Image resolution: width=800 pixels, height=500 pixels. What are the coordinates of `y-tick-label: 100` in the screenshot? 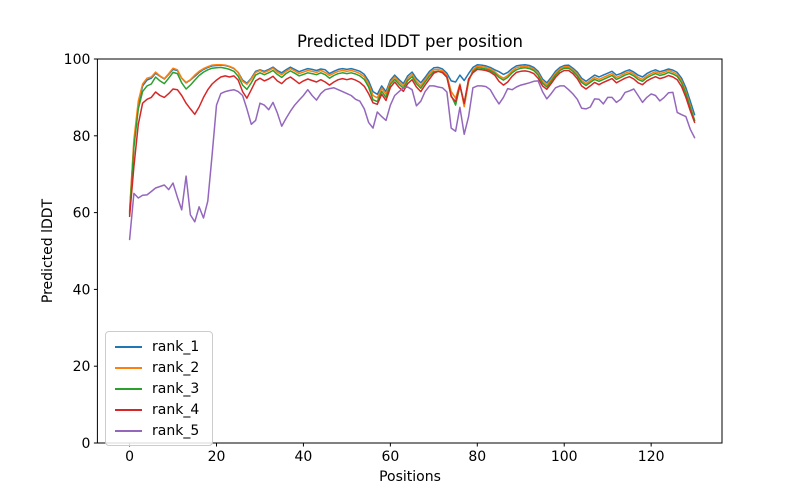 It's located at (77, 60).